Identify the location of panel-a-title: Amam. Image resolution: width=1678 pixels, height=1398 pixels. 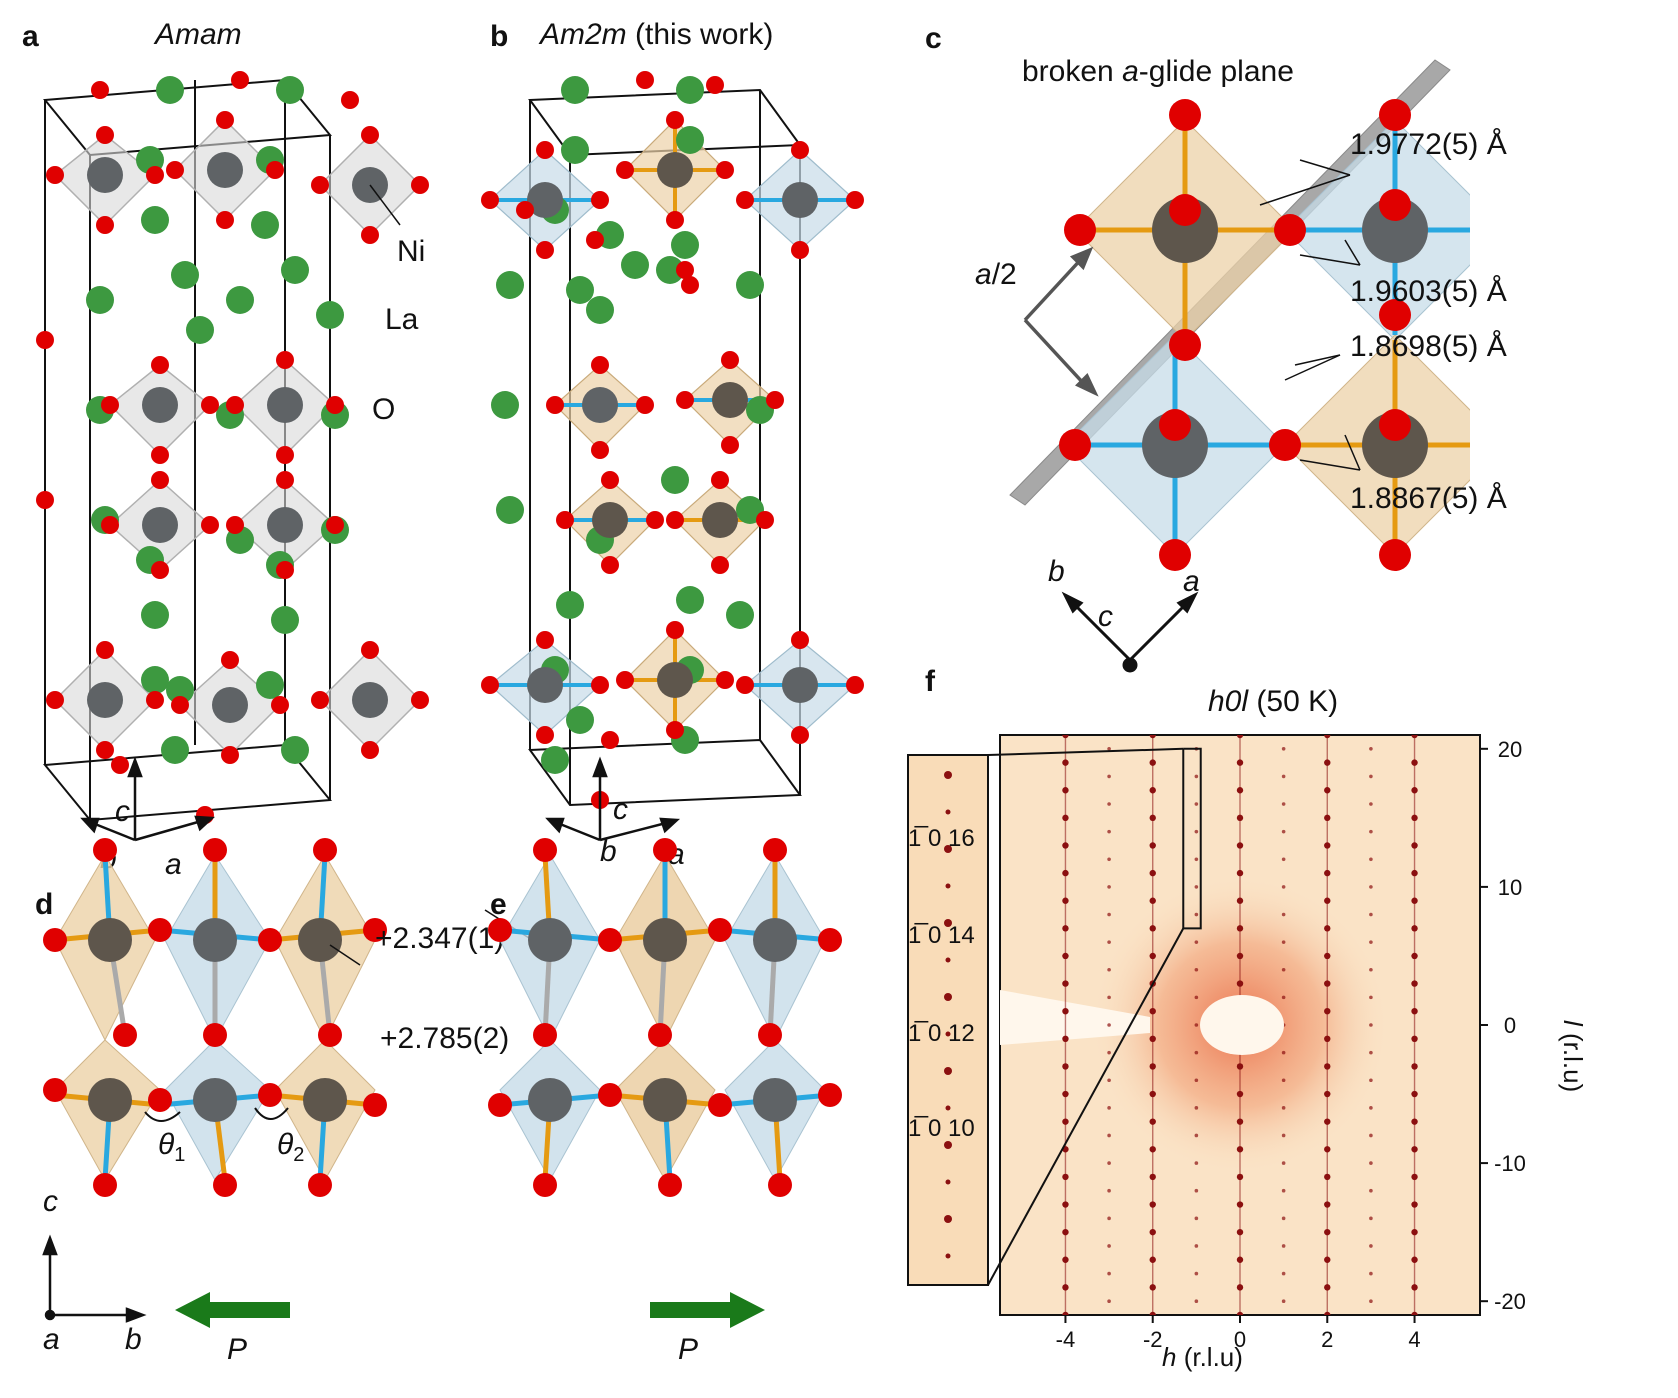
(198, 34).